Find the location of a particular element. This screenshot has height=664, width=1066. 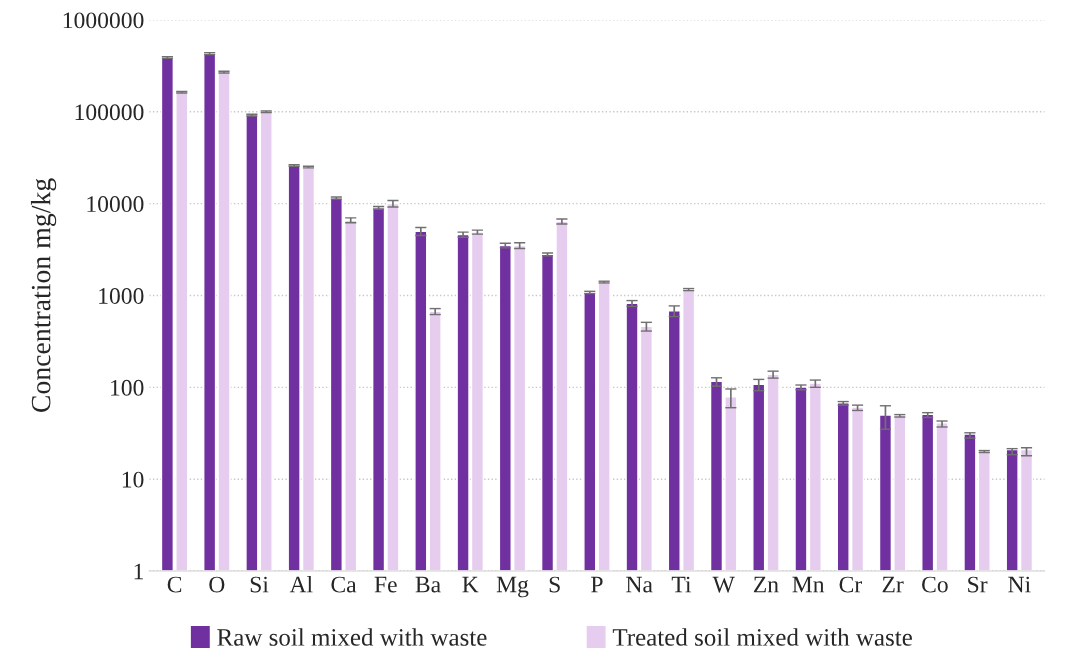

y-axis-title: Concentration mg/kg is located at coordinates (43, 295).